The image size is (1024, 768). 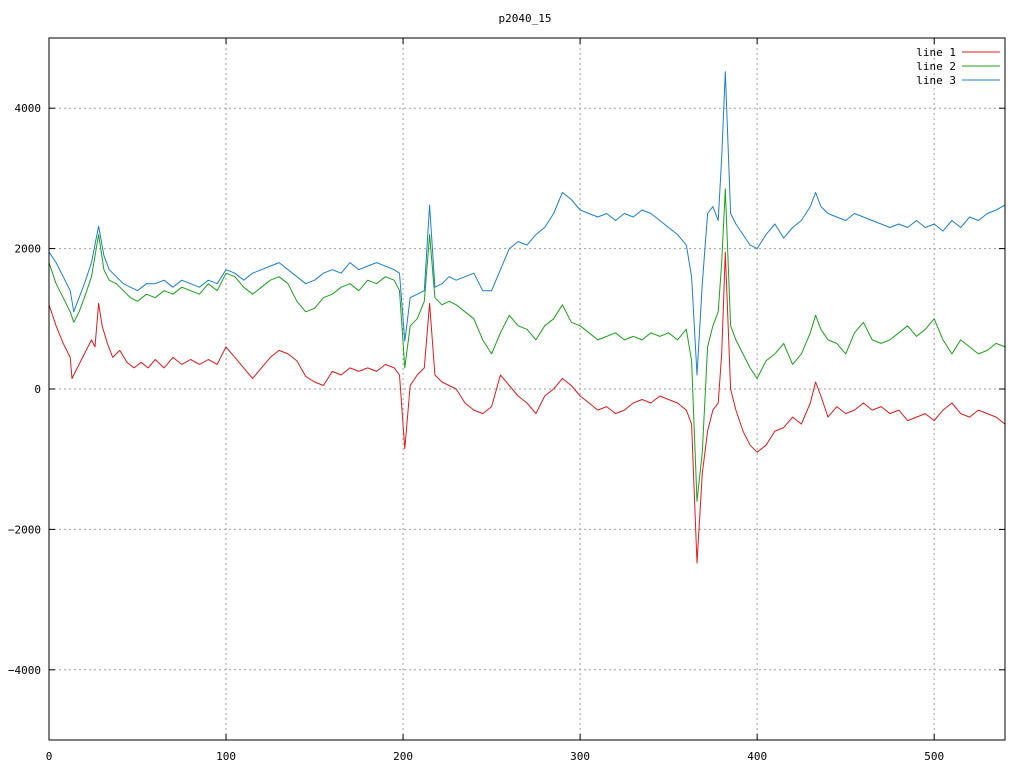 I want to click on y-tick-label: 2000, so click(x=28, y=249).